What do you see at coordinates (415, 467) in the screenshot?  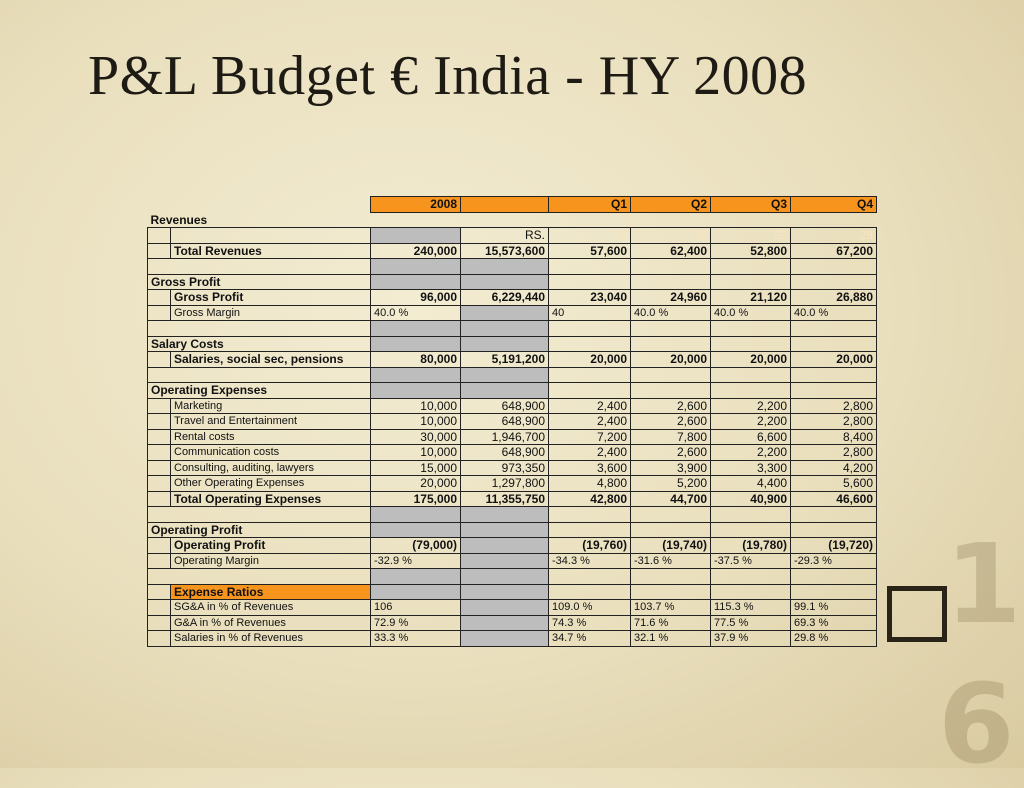 I see `value-cell: 15,000` at bounding box center [415, 467].